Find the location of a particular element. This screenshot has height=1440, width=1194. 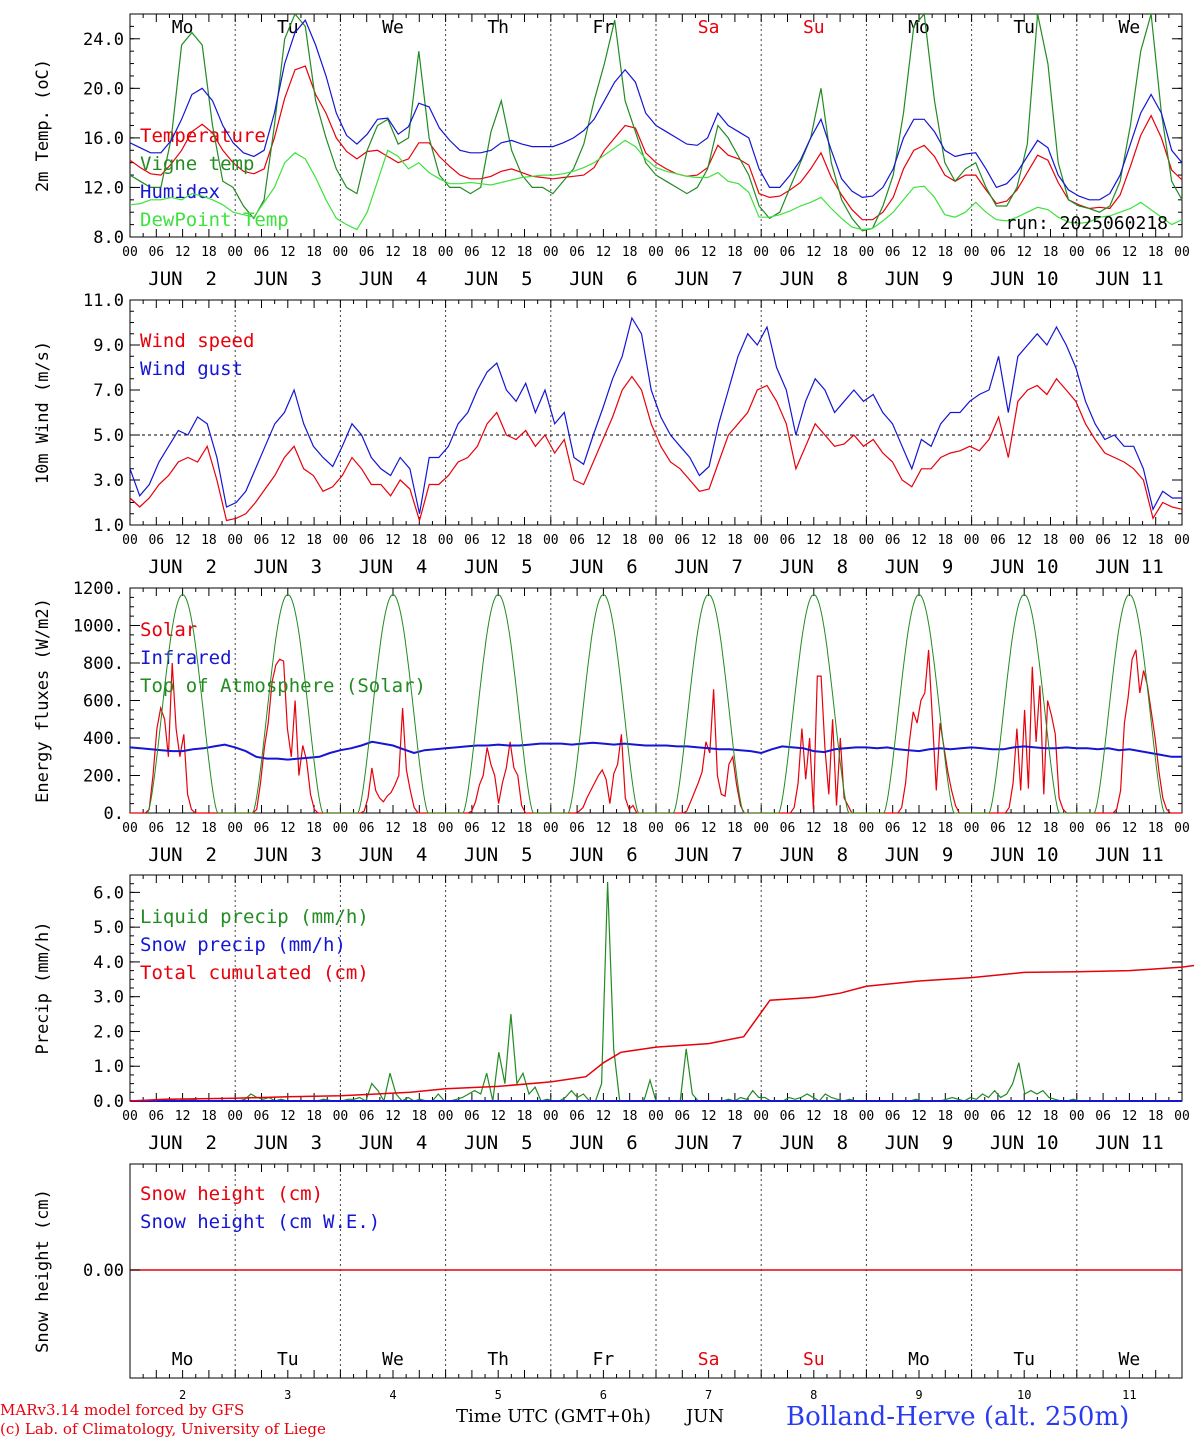

precip-ytick-label: 2.0 is located at coordinates (108, 1032).